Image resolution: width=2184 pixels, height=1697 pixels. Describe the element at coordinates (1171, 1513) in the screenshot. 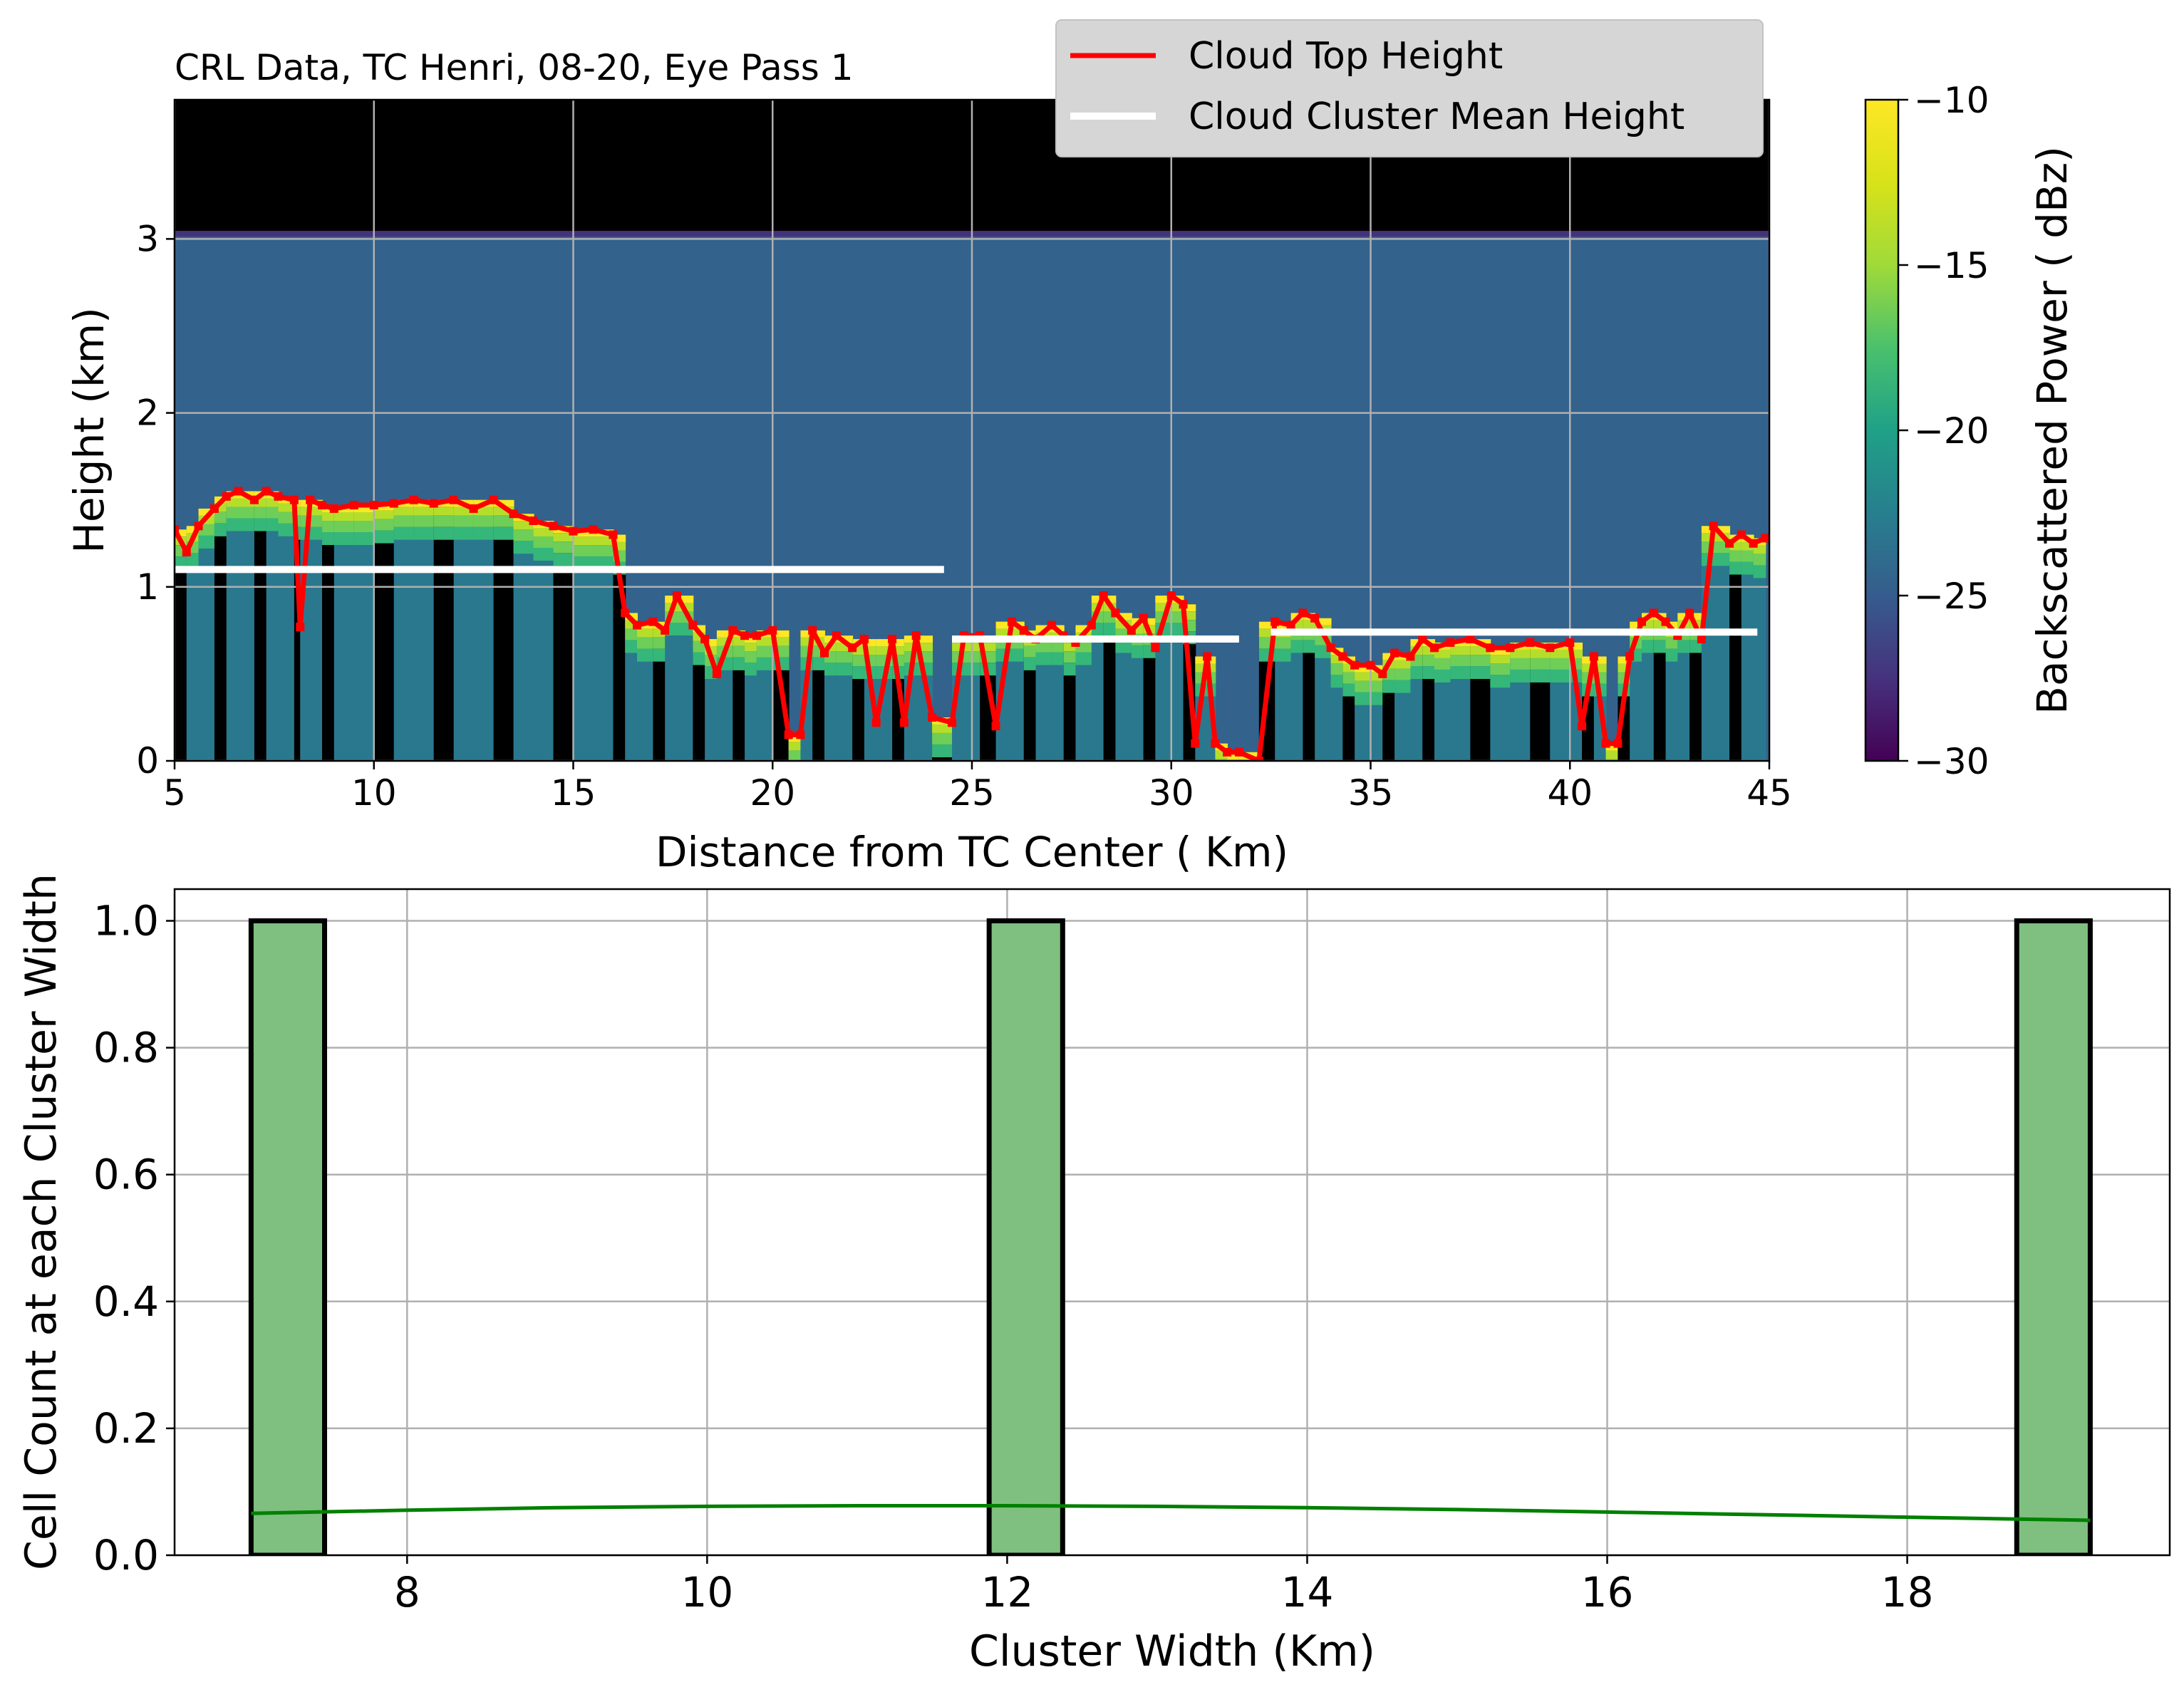

I see `histogram-kde` at that location.